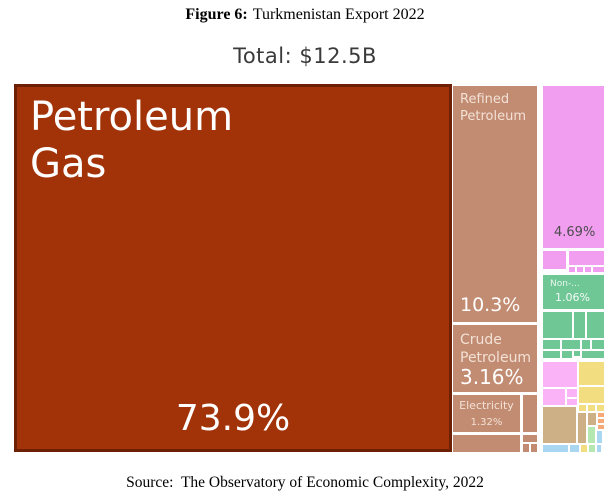  I want to click on block-percentage: 1.06%, so click(572, 297).